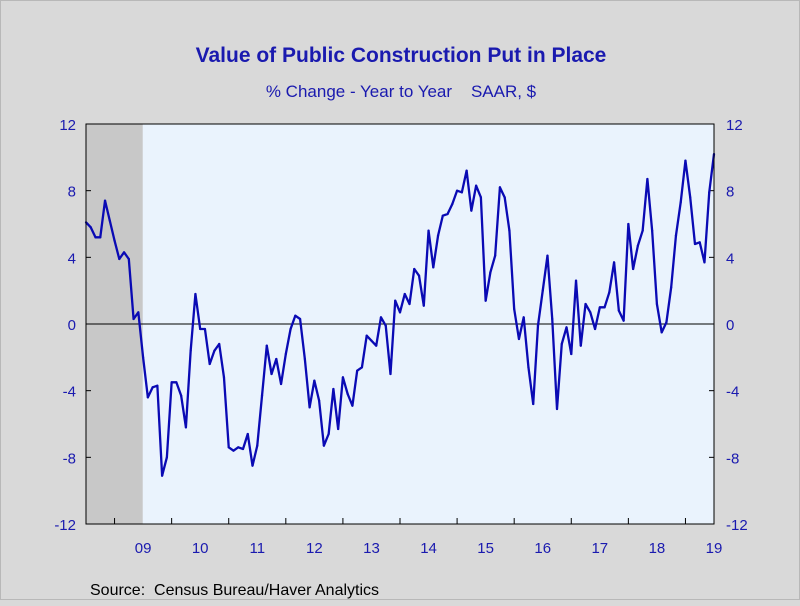 The image size is (800, 606). Describe the element at coordinates (234, 590) in the screenshot. I see `source-note: Source: Census Bureau/Haver Analytics` at that location.